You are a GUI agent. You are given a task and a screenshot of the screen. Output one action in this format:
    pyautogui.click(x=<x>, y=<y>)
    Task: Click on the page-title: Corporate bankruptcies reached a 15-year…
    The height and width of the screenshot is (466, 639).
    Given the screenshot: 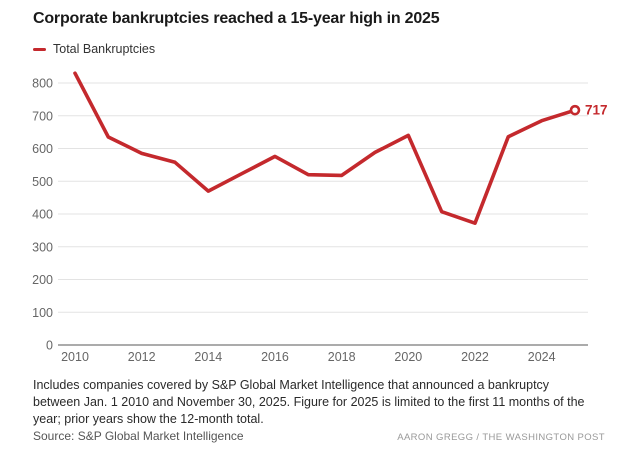 What is the action you would take?
    pyautogui.click(x=236, y=18)
    